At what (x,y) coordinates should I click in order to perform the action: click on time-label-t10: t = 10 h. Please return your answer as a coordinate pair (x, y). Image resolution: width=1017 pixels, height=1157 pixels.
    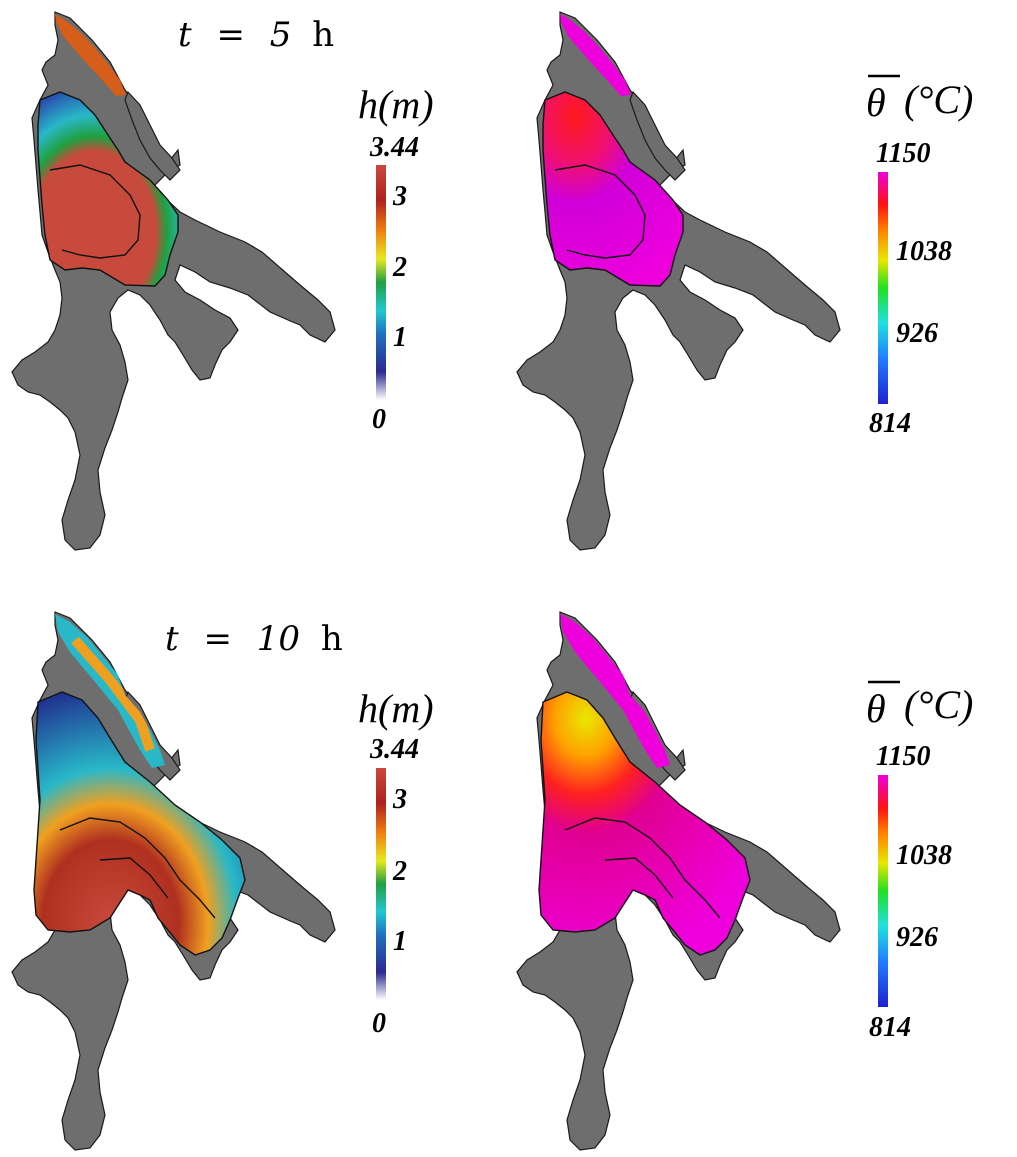
    Looking at the image, I should click on (254, 639).